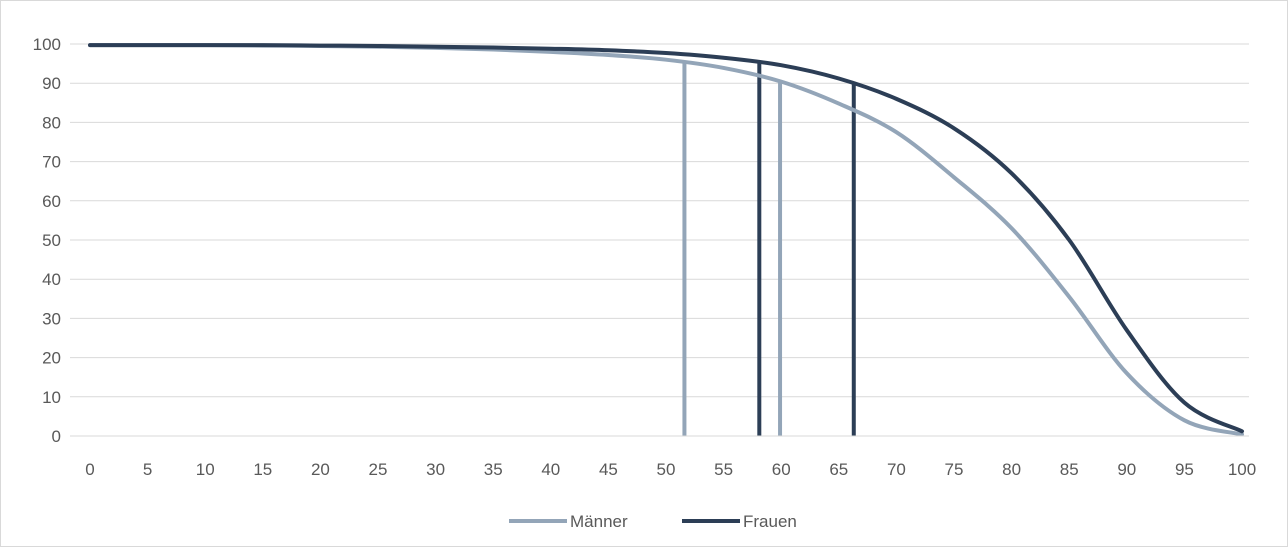  What do you see at coordinates (781, 469) in the screenshot?
I see `x-tick-label: 60` at bounding box center [781, 469].